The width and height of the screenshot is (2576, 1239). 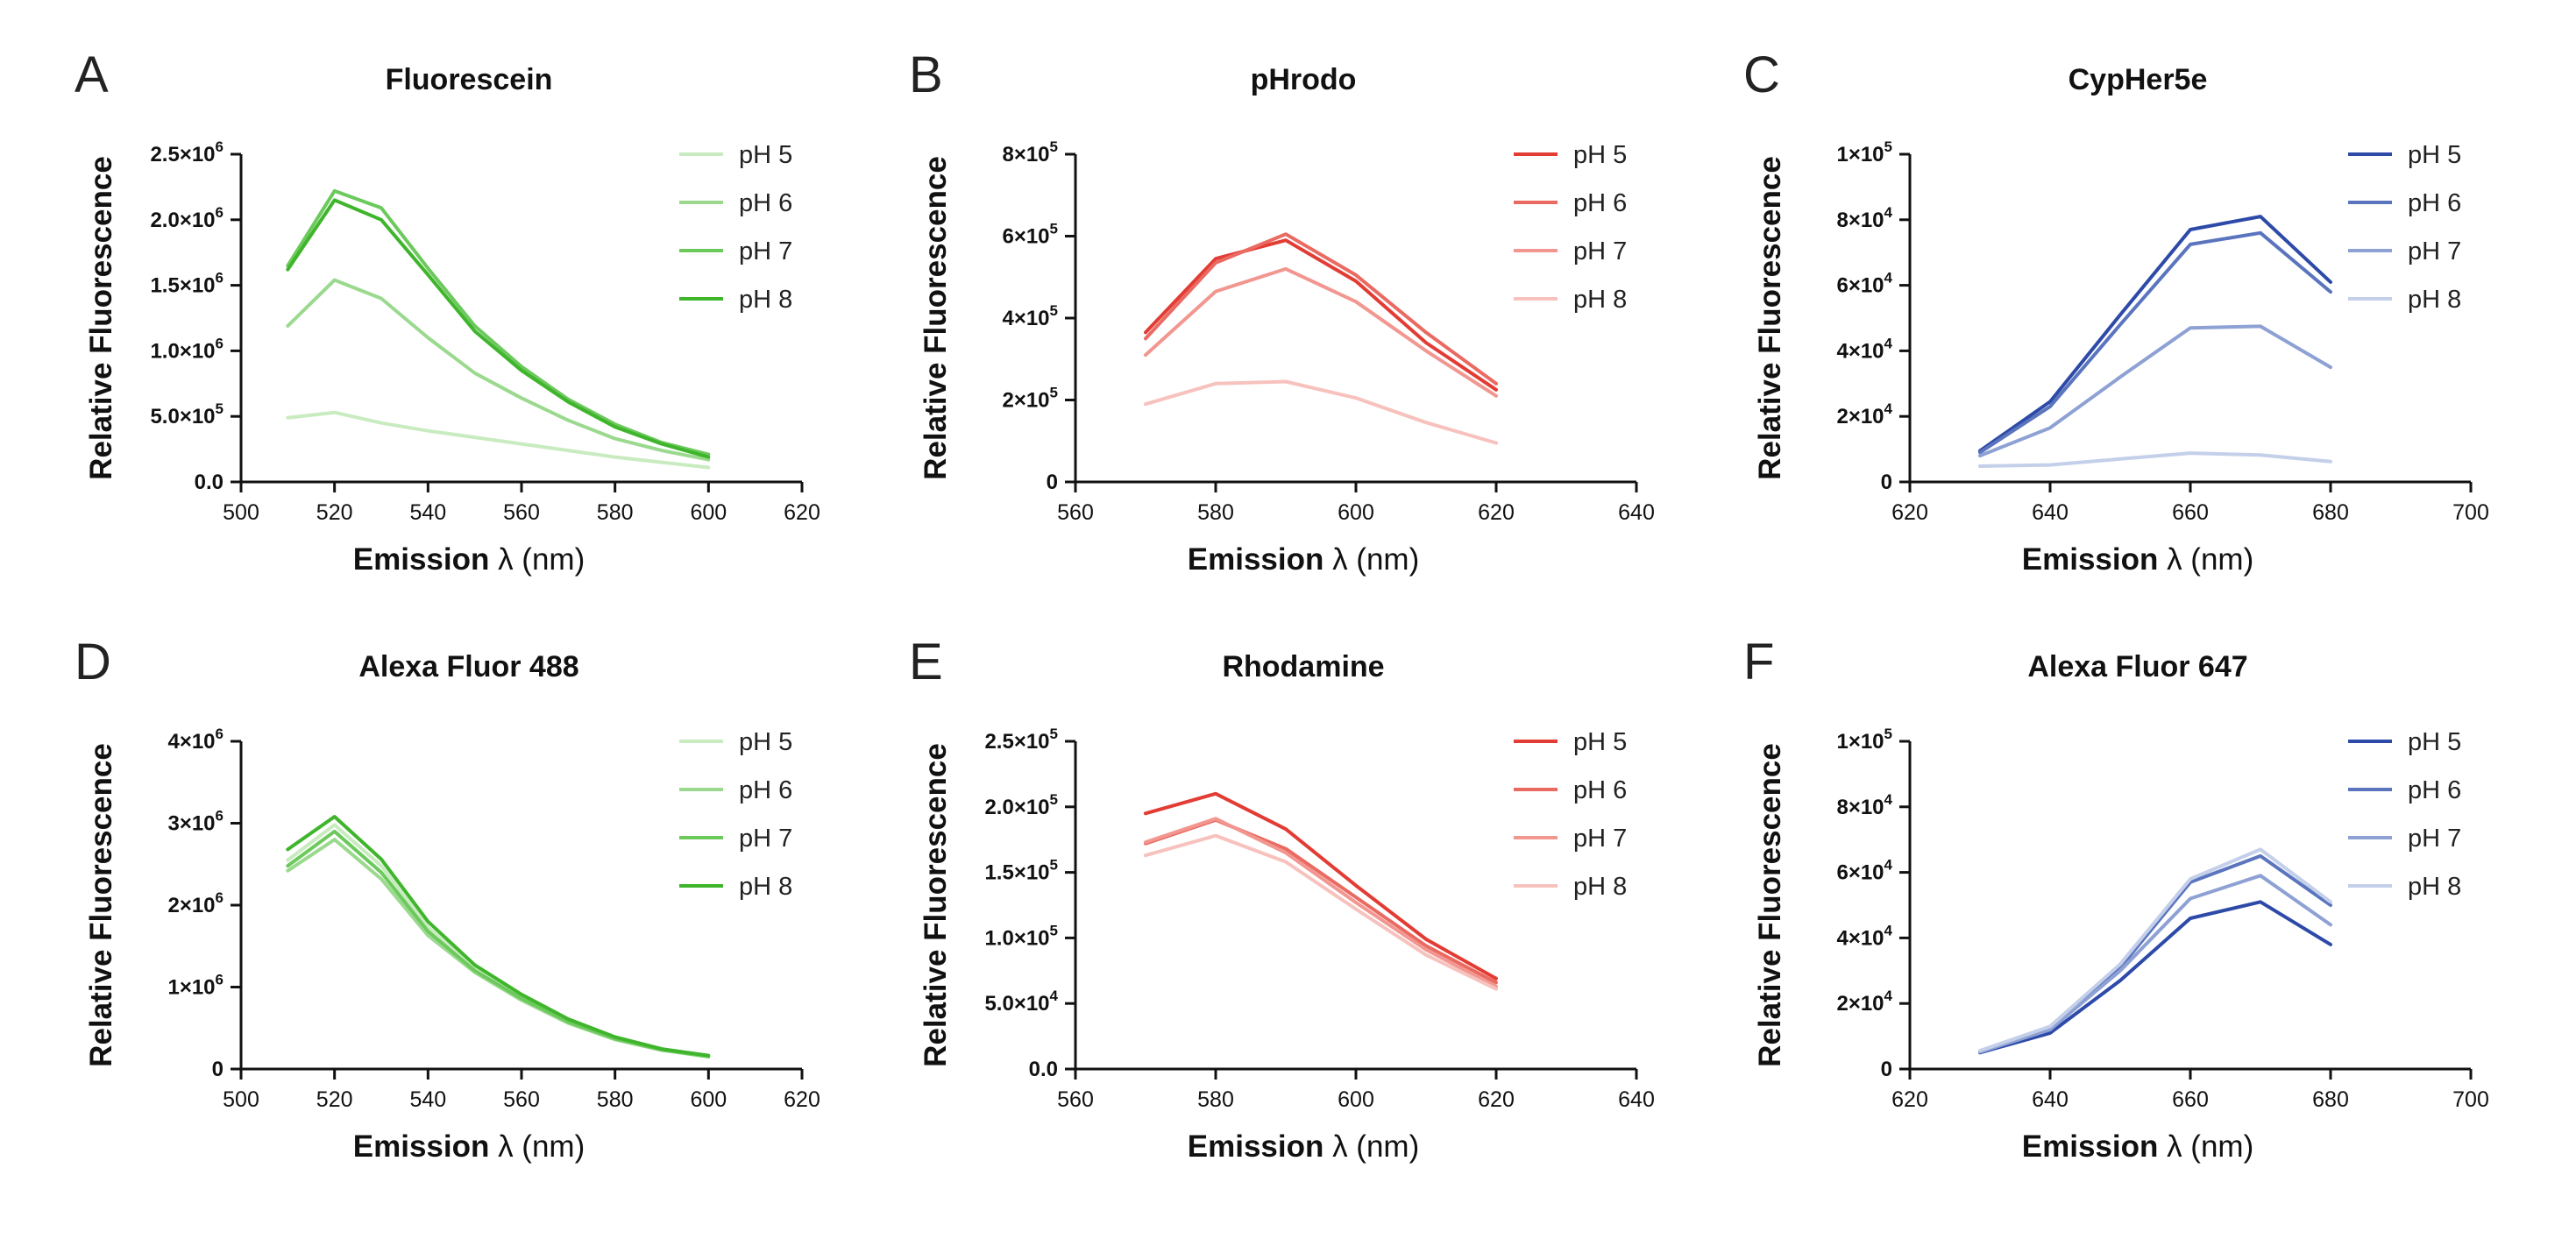 What do you see at coordinates (187, 414) in the screenshot?
I see `y-tick-label: 5.0×10⁵` at bounding box center [187, 414].